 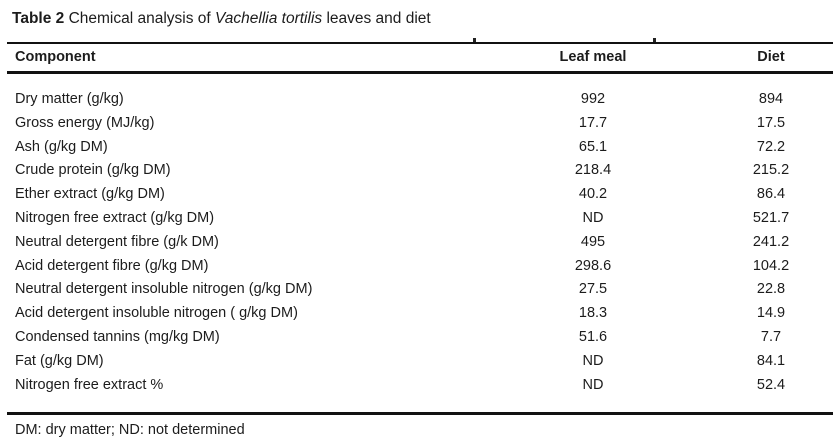 I want to click on leaf-meal-cell: 218.4, so click(x=593, y=170).